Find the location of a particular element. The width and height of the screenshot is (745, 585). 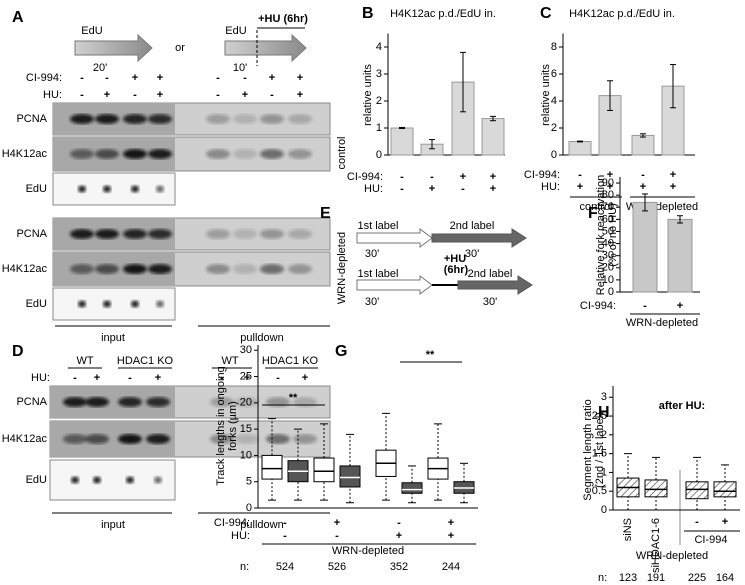

n-value: 244 is located at coordinates (451, 567).